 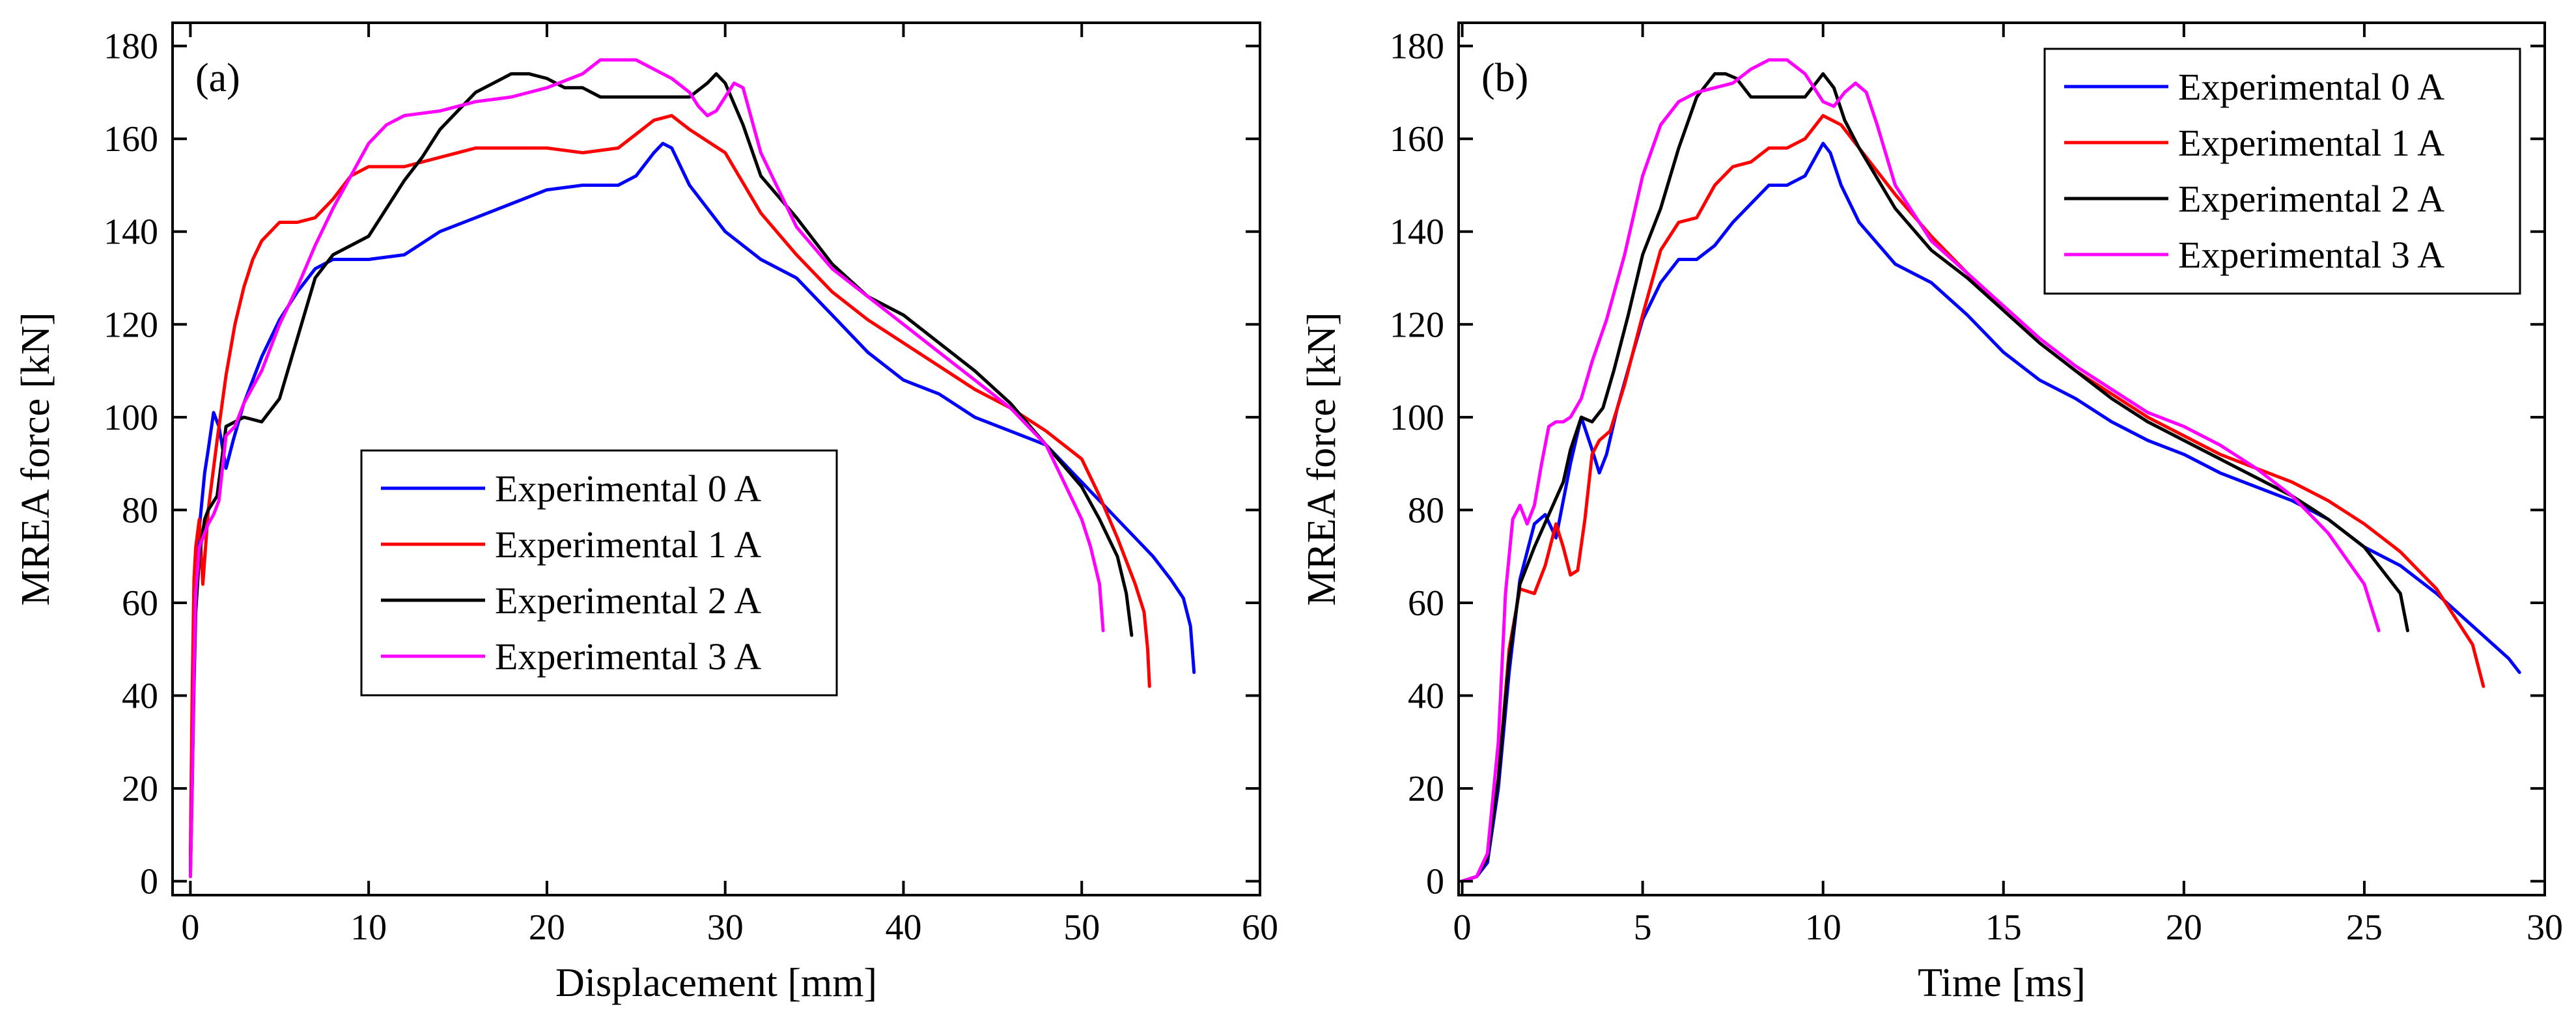 What do you see at coordinates (2004, 927) in the screenshot?
I see `x-tick-label: 15` at bounding box center [2004, 927].